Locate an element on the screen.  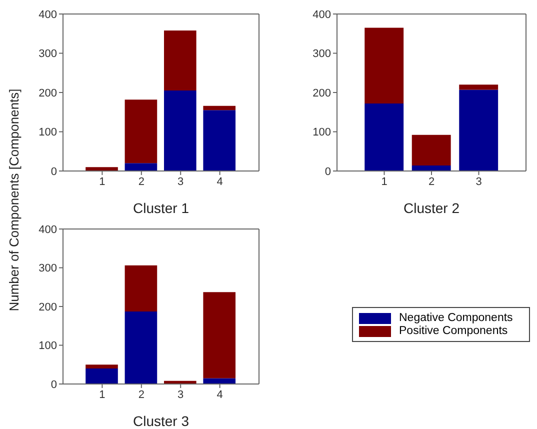
x-axis-title: Cluster 2 is located at coordinates (431, 208).